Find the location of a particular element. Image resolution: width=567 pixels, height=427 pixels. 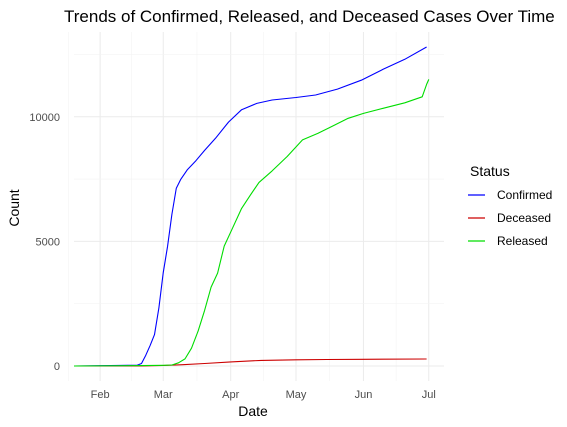

y-axis-title: Count is located at coordinates (14, 207).